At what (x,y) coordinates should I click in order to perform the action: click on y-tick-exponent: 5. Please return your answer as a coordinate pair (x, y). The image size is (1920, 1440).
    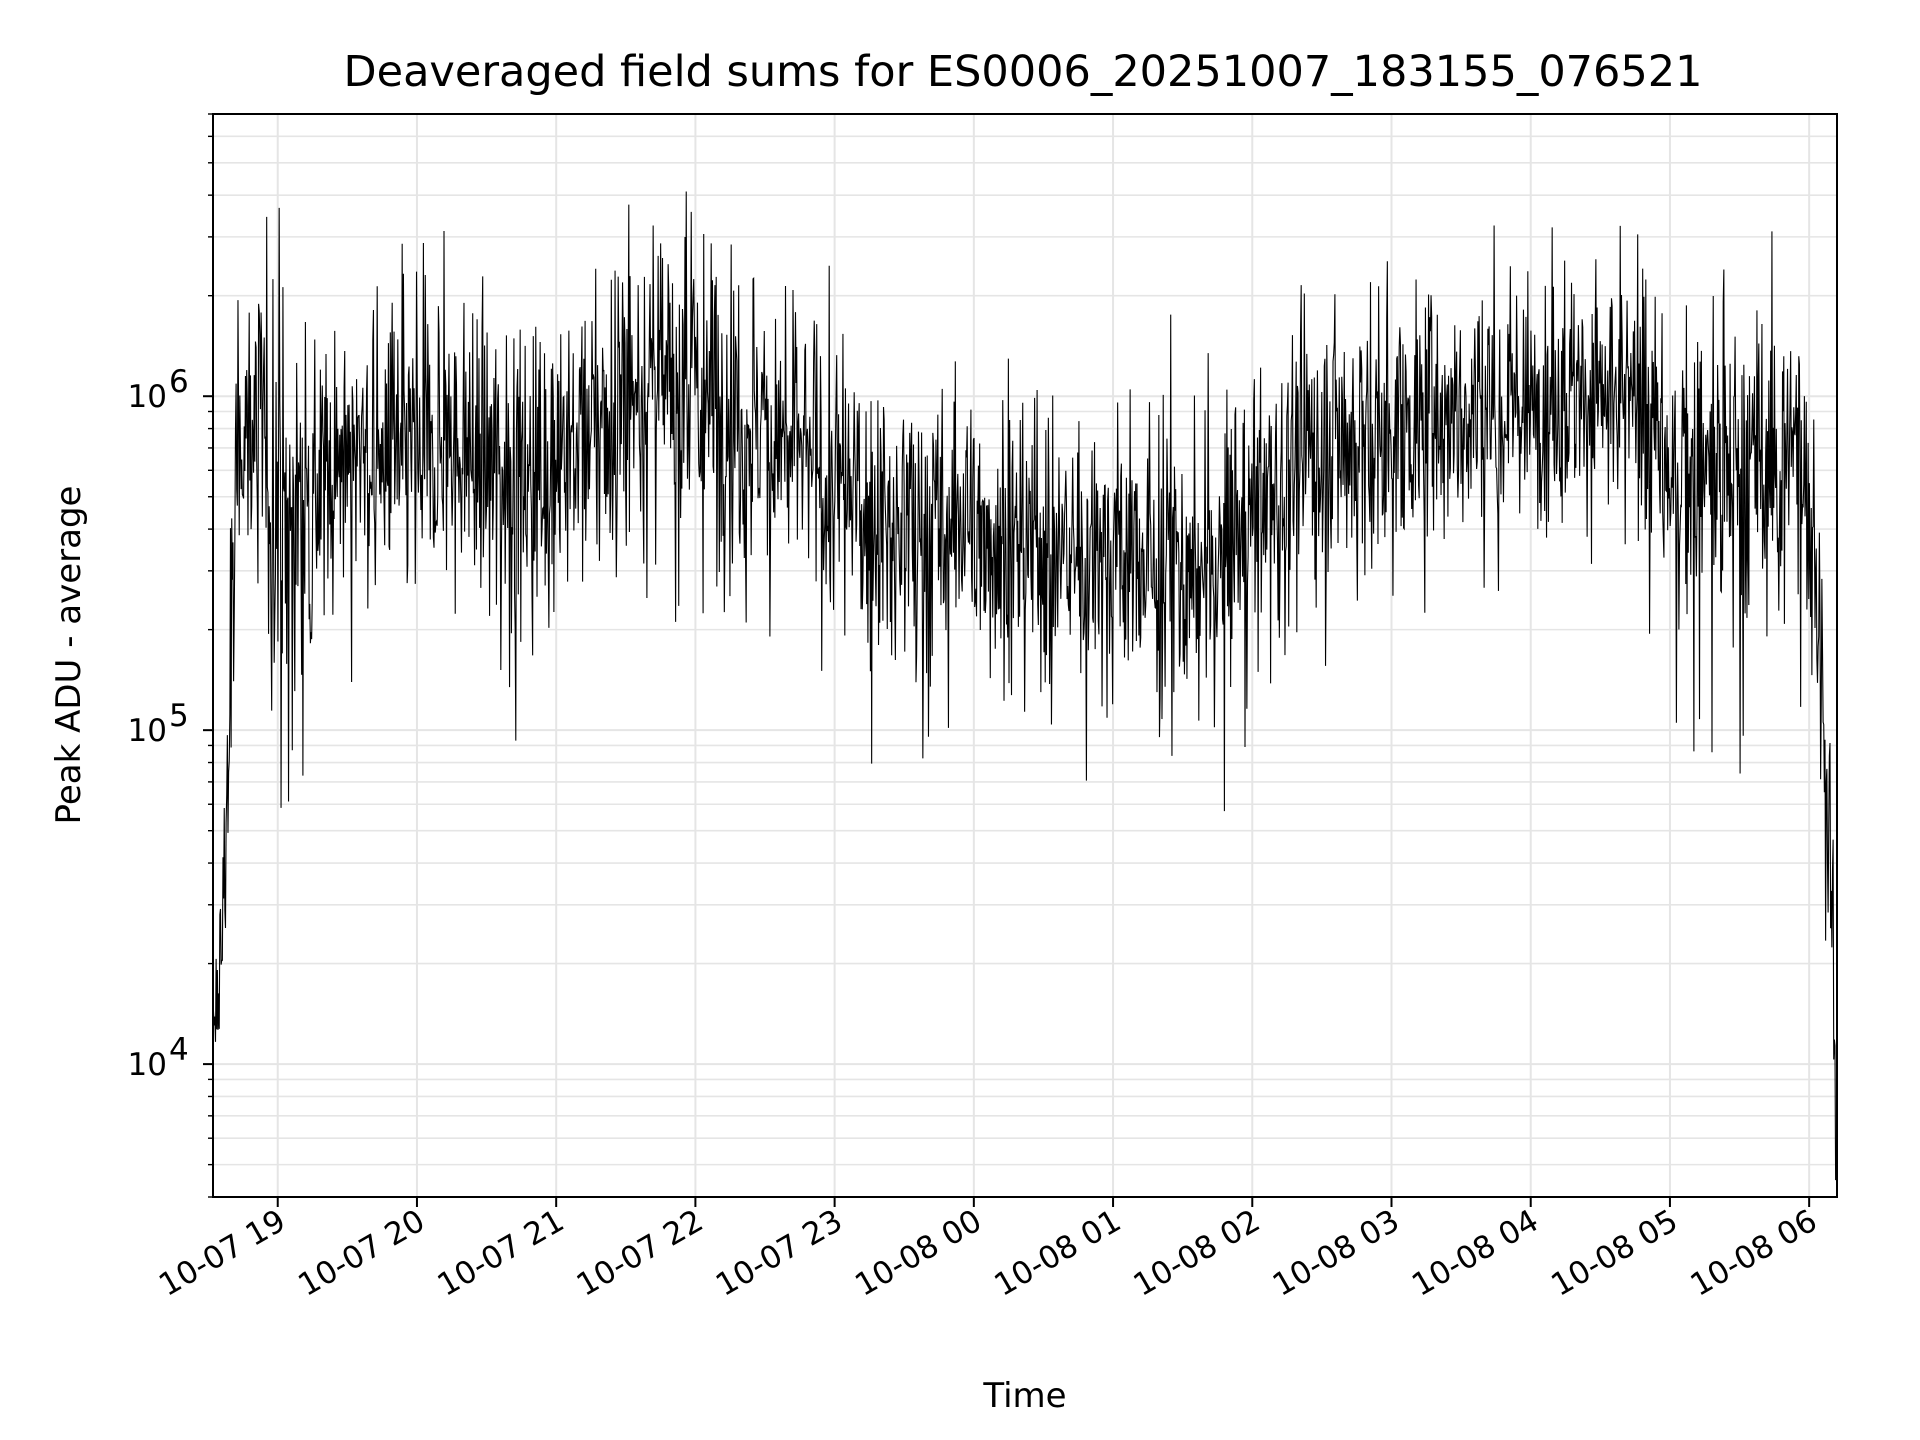
    Looking at the image, I should click on (179, 716).